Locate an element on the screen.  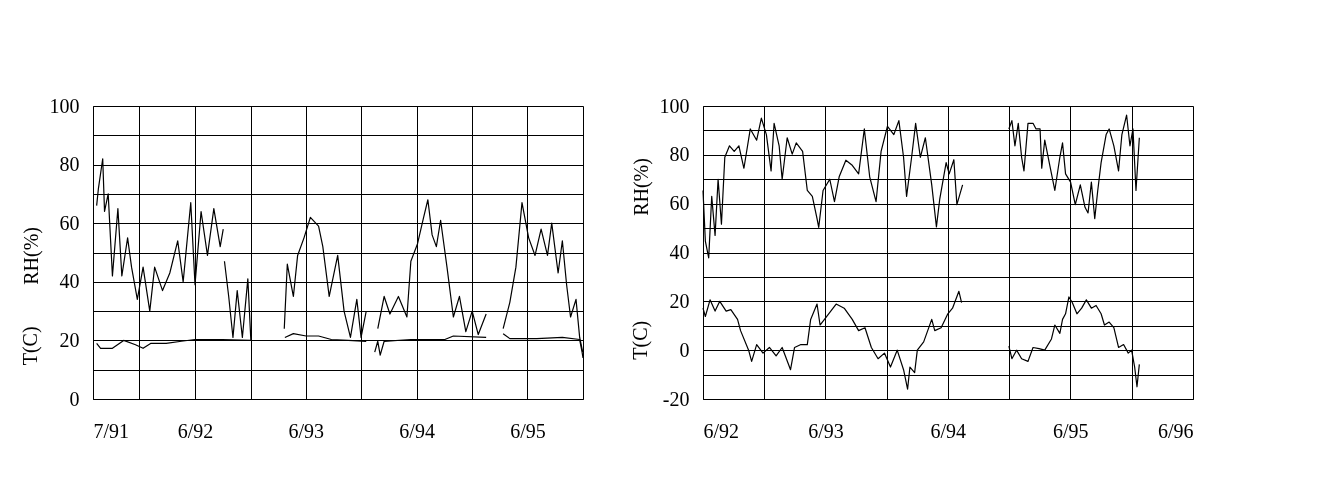
x-tick-label: 6/96 is located at coordinates (1175, 430).